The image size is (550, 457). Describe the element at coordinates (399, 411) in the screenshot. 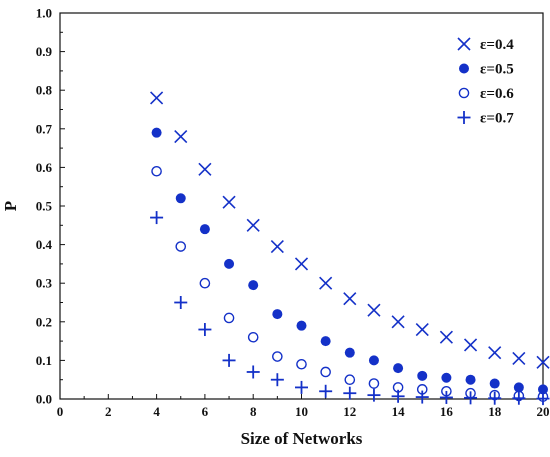

I see `x-tick-label: 14` at that location.